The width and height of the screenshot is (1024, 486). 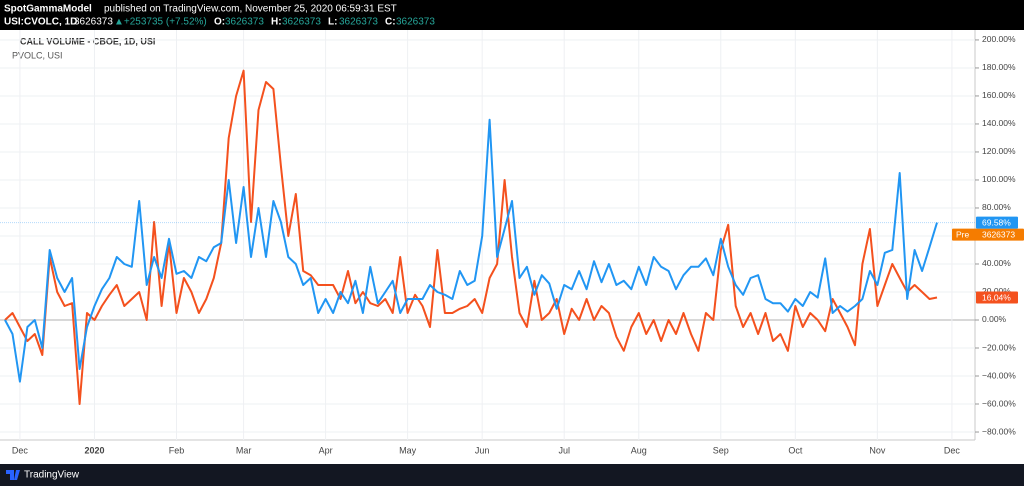 What do you see at coordinates (219, 22) in the screenshot?
I see `ohlc-key: O:` at bounding box center [219, 22].